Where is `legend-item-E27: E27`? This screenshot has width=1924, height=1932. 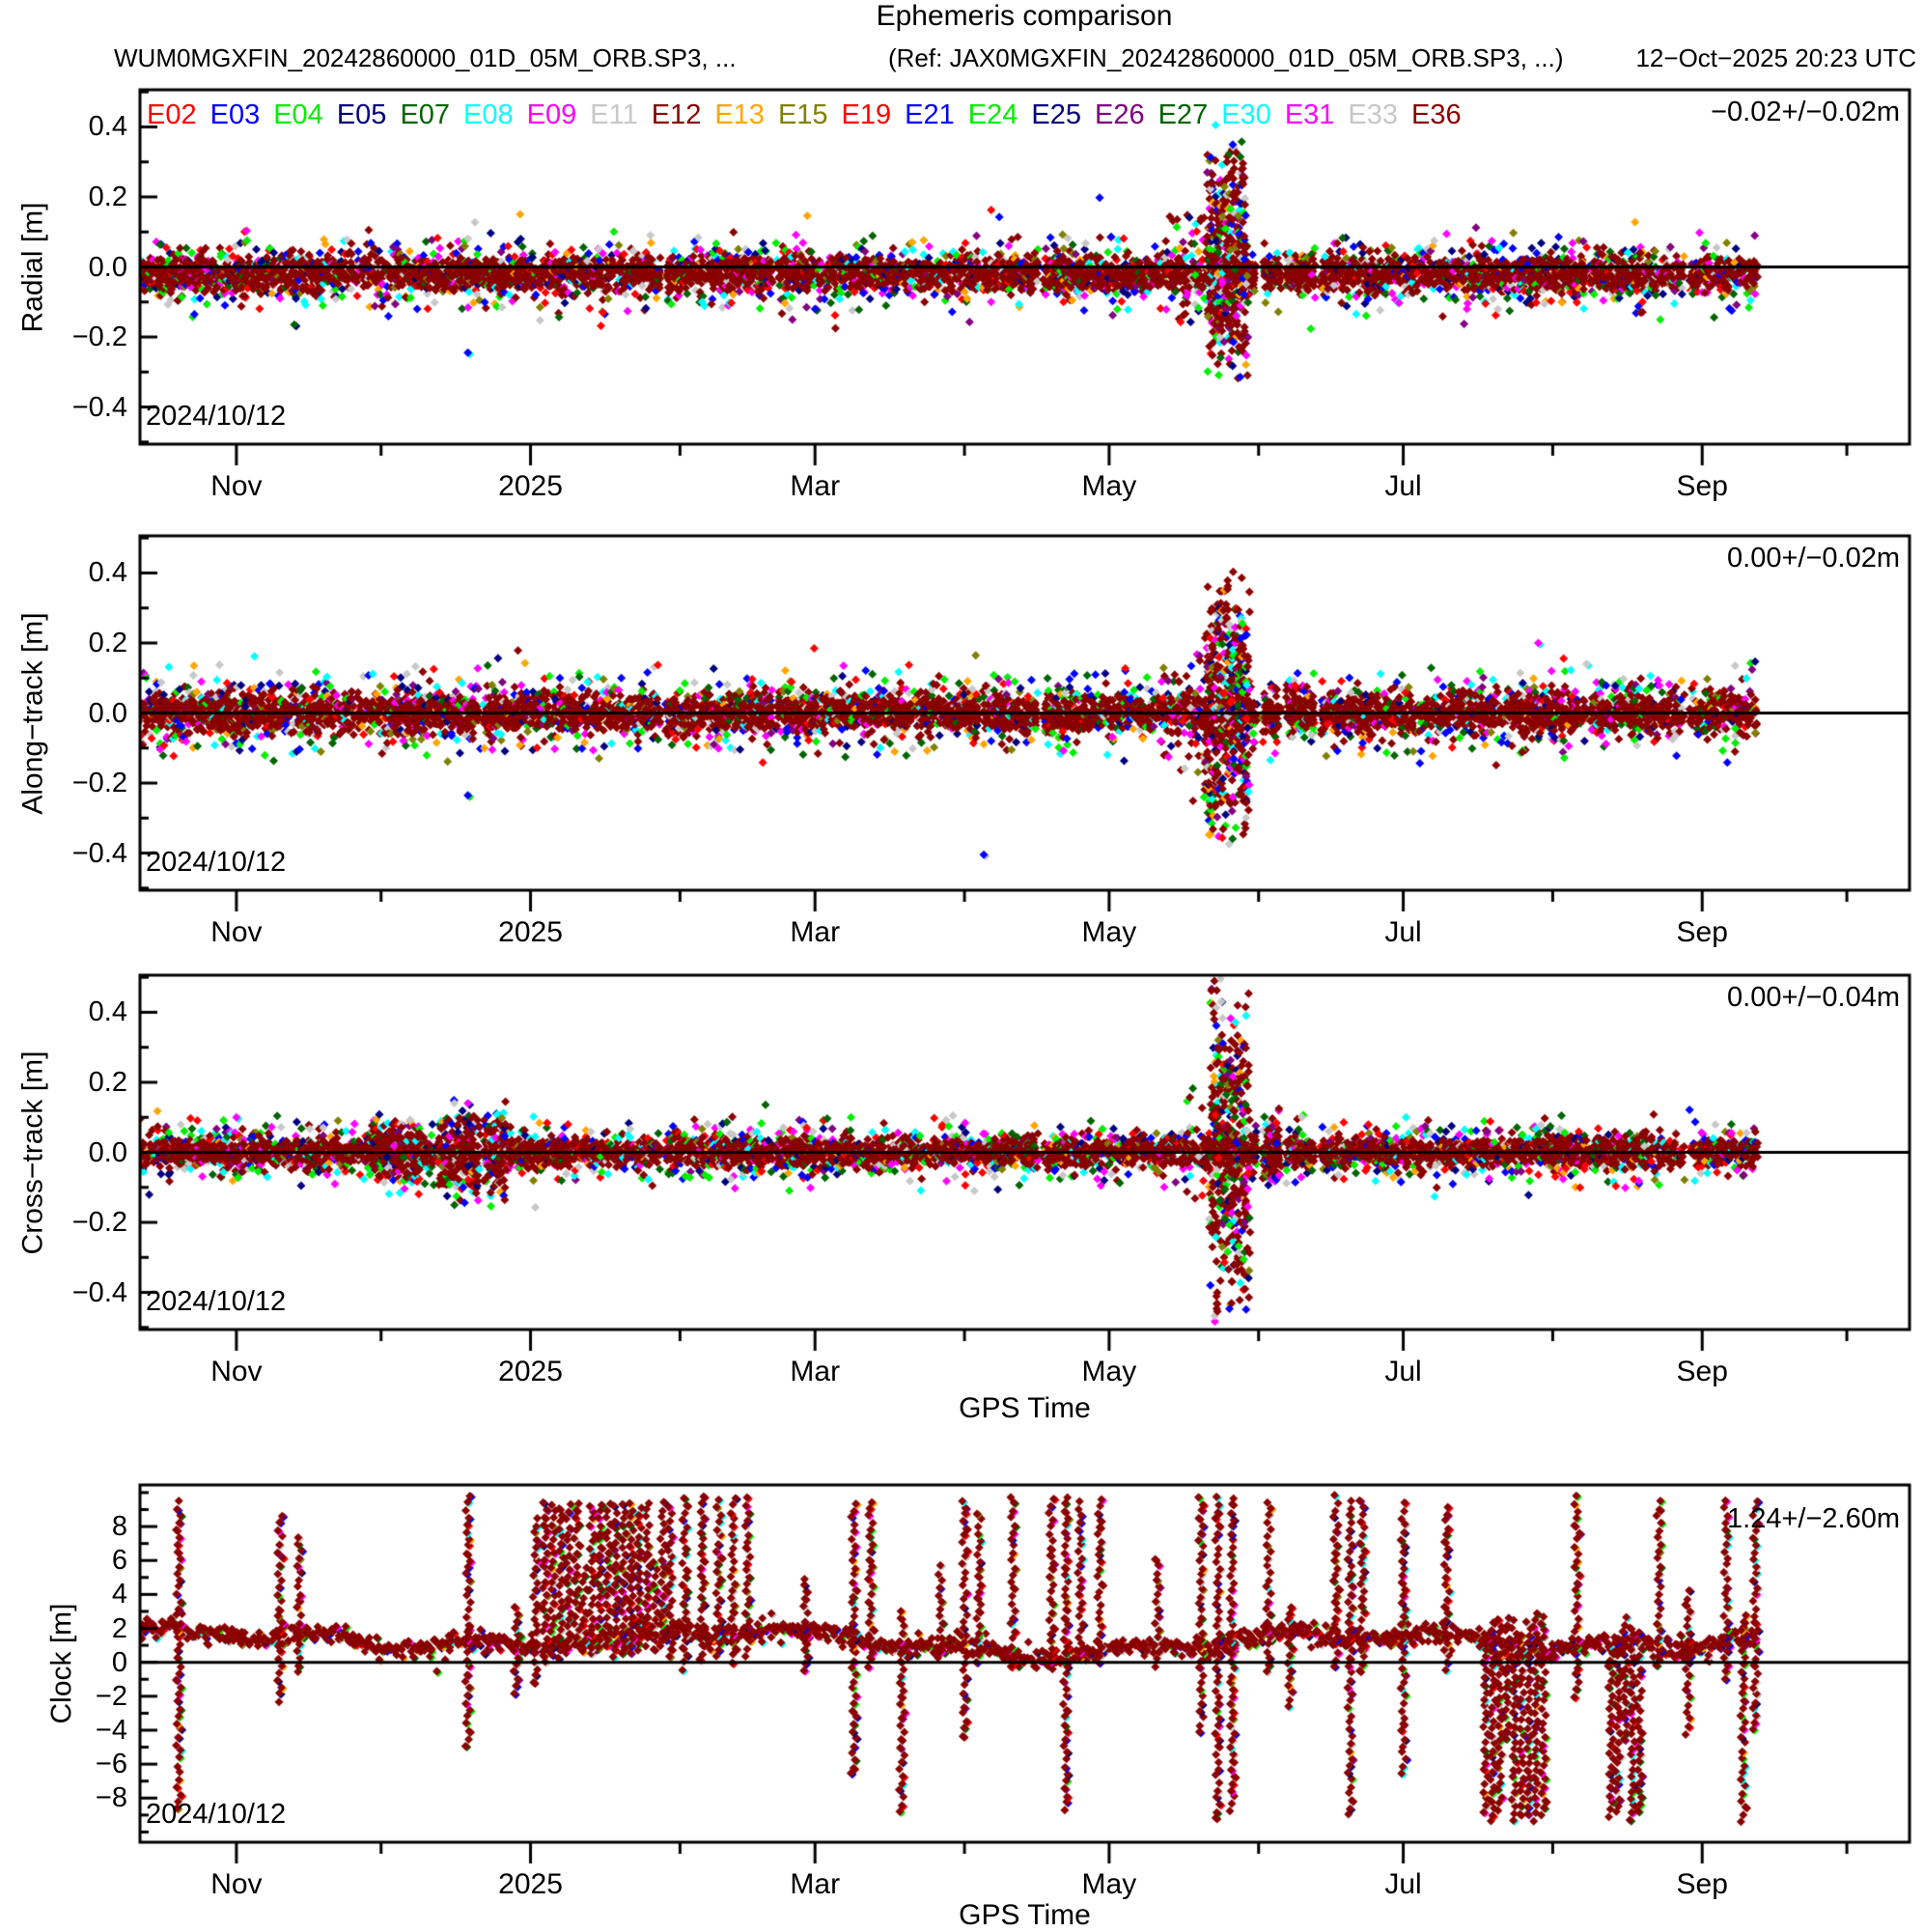
legend-item-E27: E27 is located at coordinates (1183, 115).